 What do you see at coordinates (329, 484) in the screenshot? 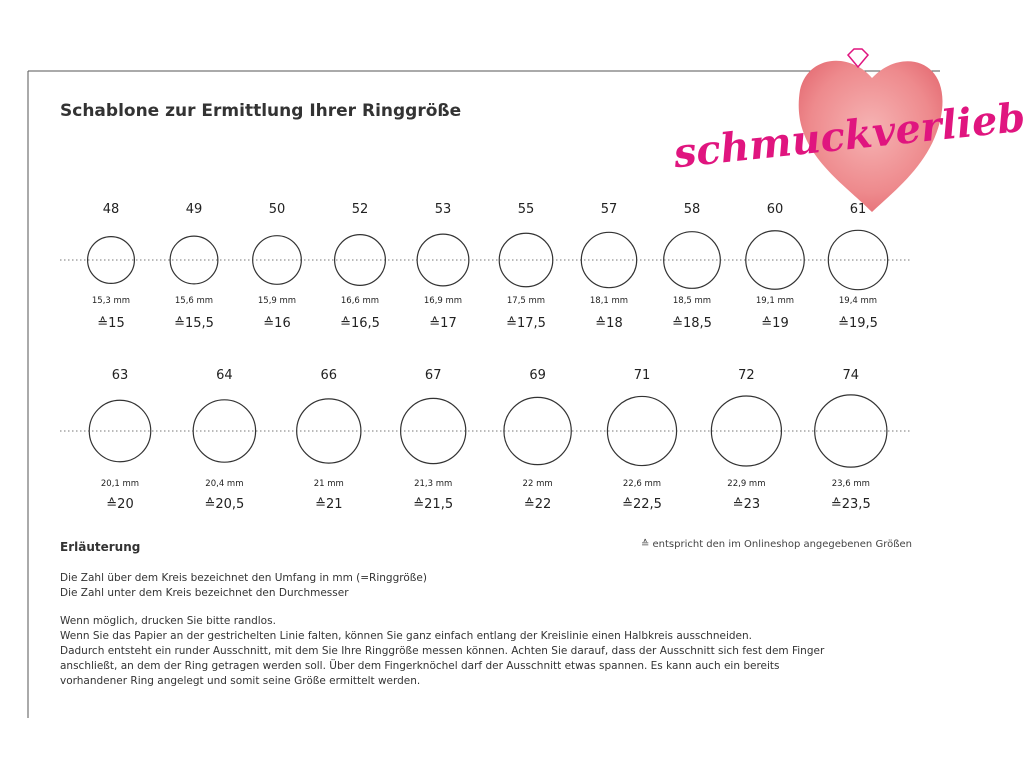
I see `ring-diameter: 21 mm` at bounding box center [329, 484].